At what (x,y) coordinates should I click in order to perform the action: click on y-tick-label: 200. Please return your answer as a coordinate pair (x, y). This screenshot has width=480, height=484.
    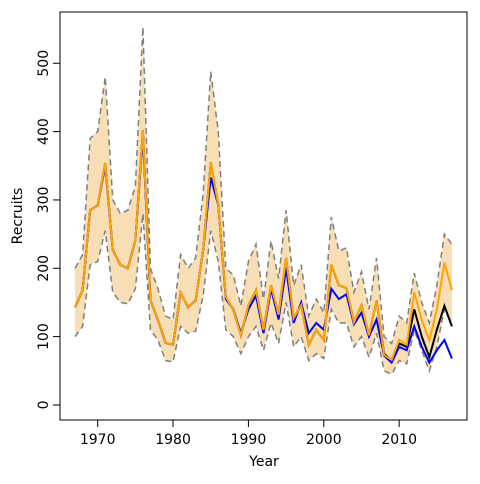
    Looking at the image, I should click on (44, 268).